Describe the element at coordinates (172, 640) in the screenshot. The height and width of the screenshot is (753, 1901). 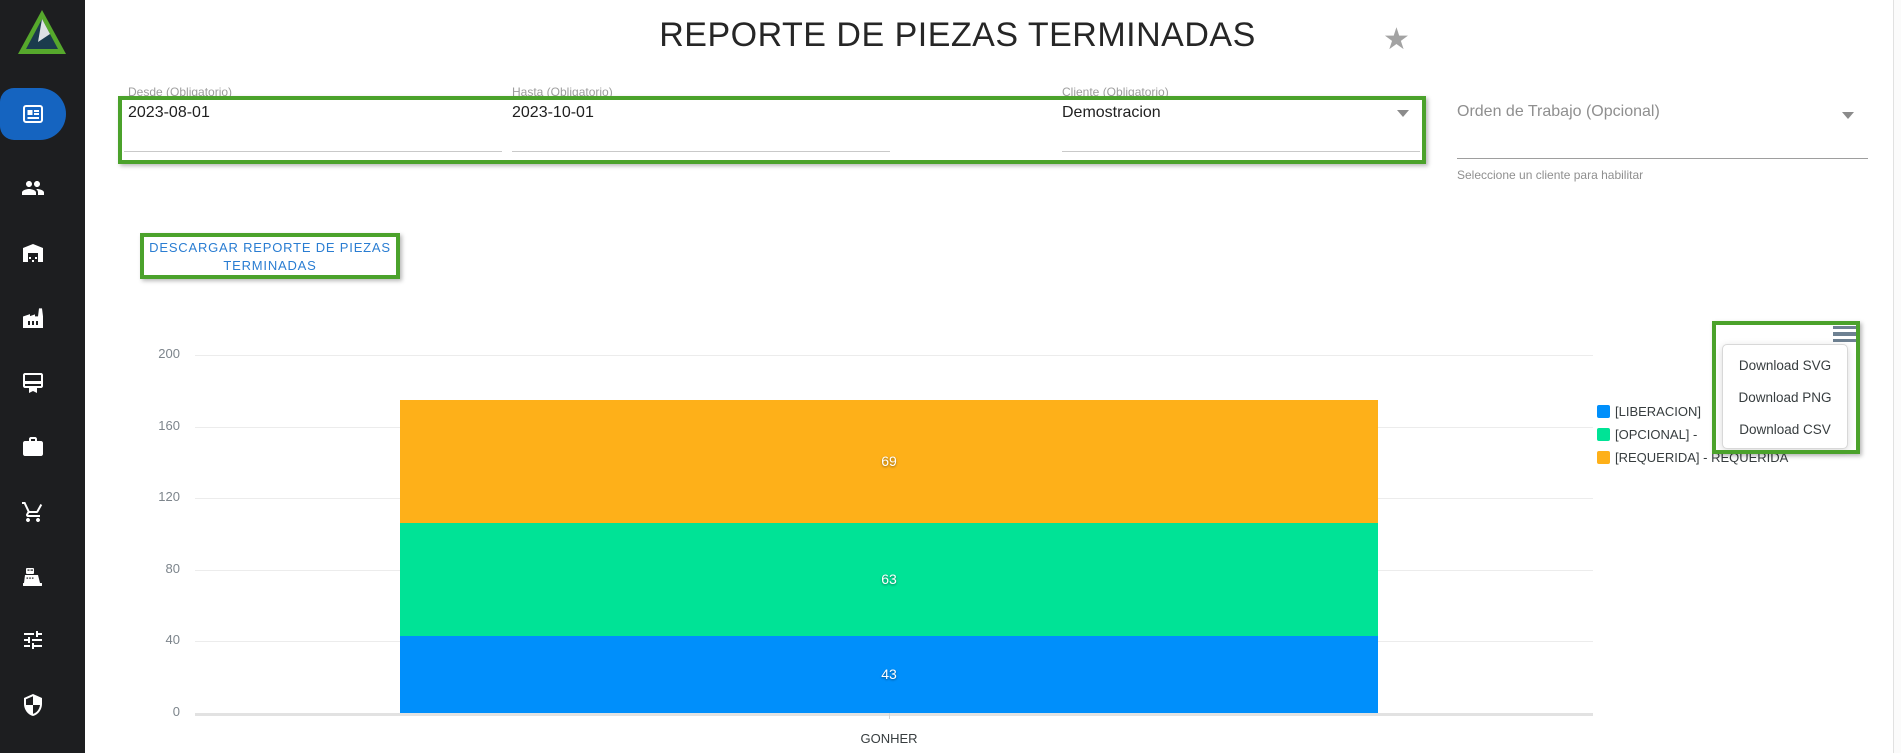
I see `y-axis-tick-label: 40` at that location.